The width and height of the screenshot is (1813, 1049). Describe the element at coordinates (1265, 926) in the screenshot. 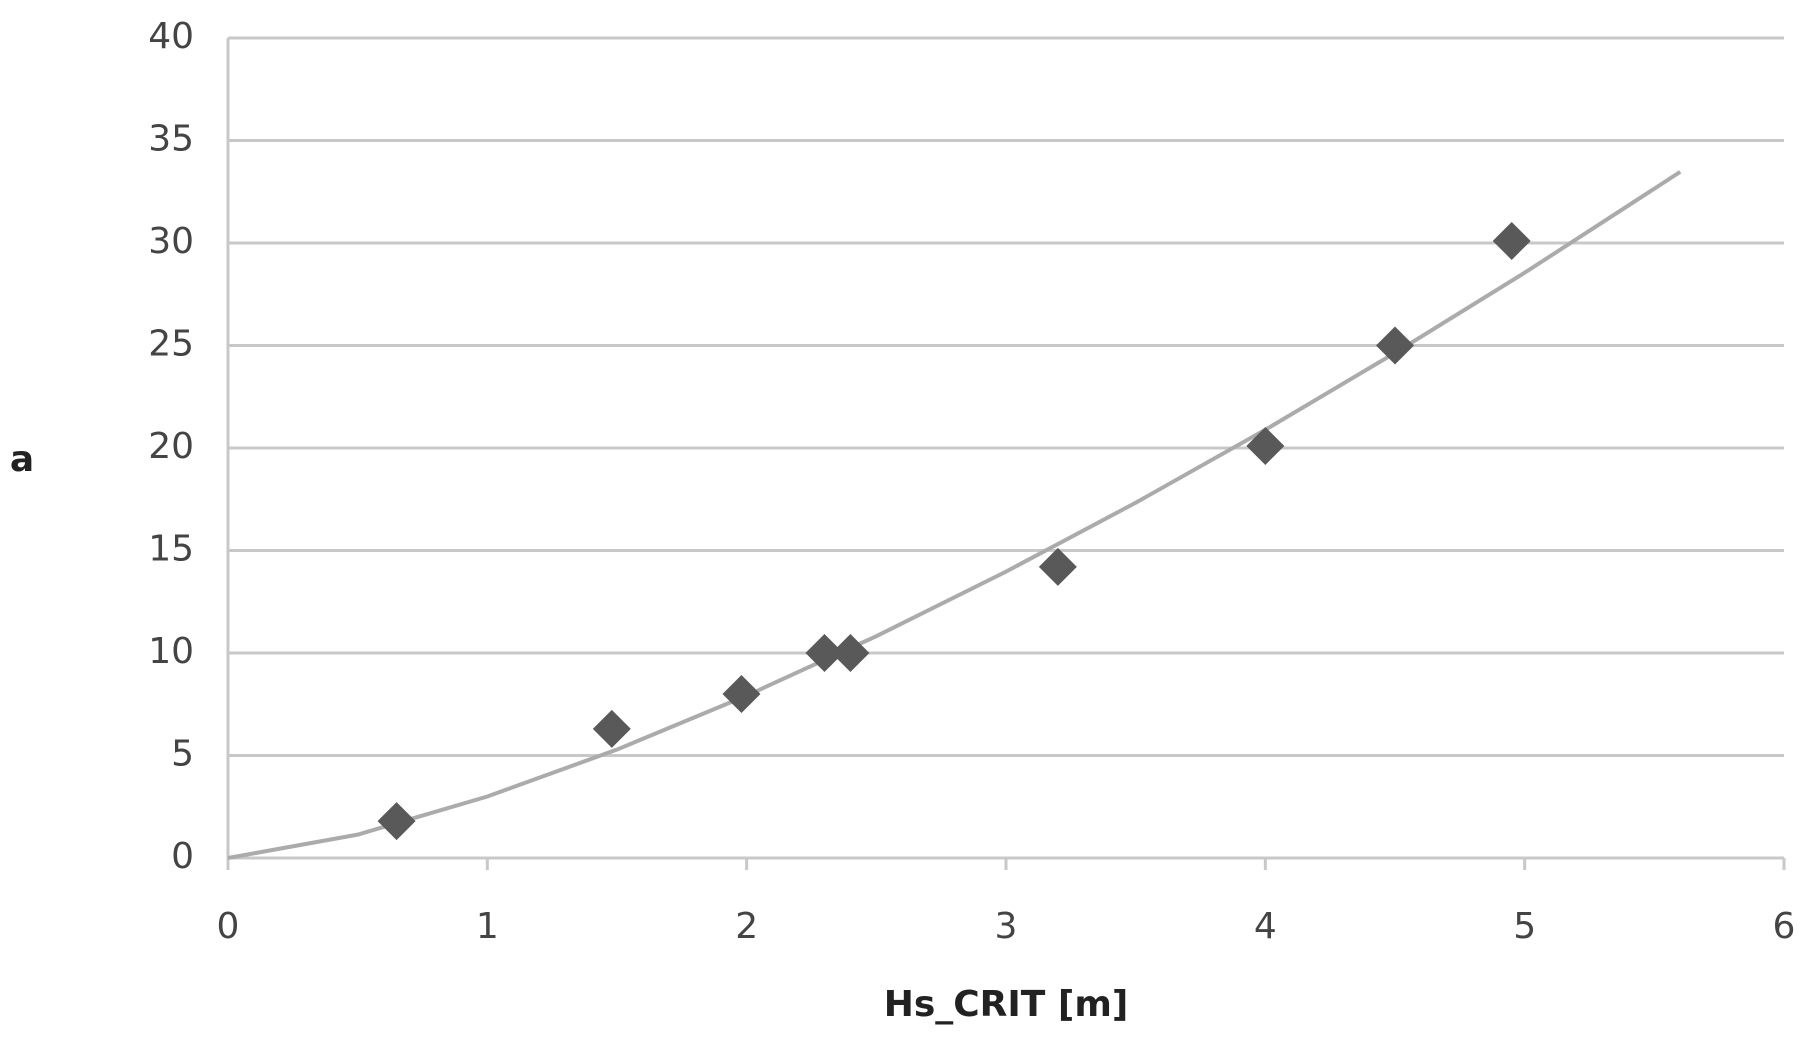

I see `x-tick-label: 4` at that location.